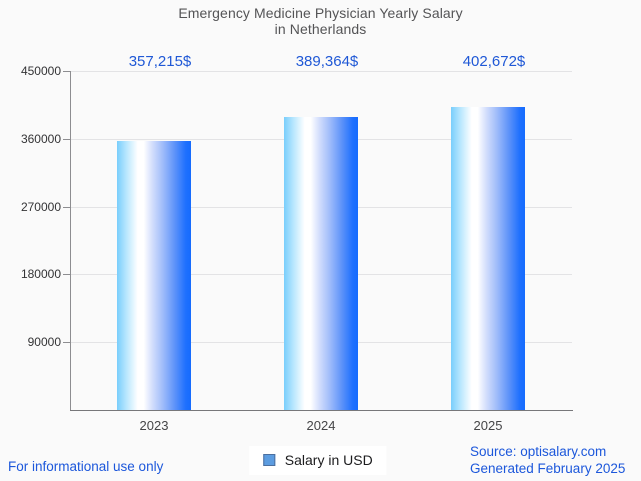  What do you see at coordinates (160, 61) in the screenshot?
I see `value-label-2023: 357,215$` at bounding box center [160, 61].